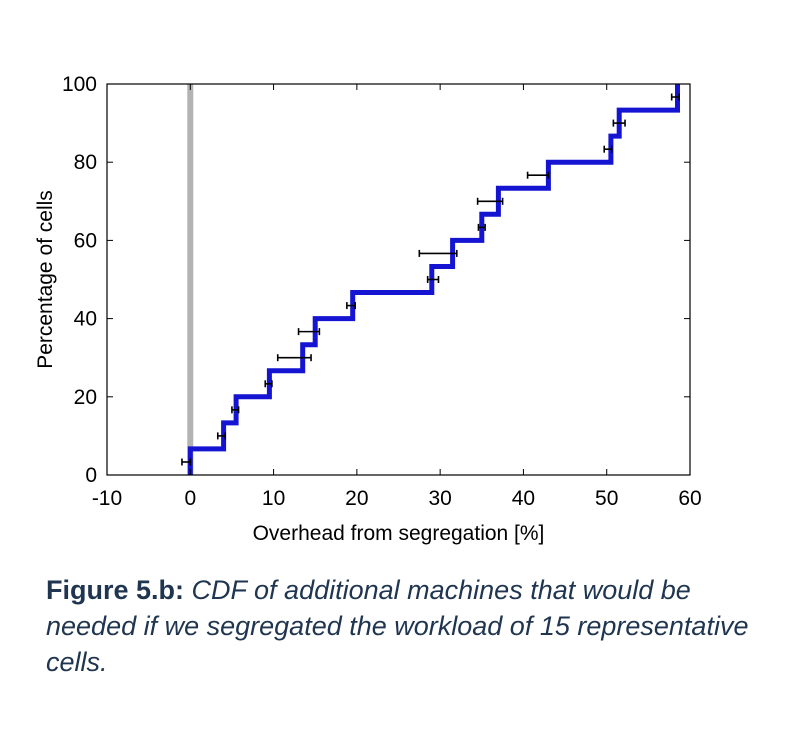 This screenshot has width=804, height=732. What do you see at coordinates (439, 498) in the screenshot?
I see `x-tick-label: 30` at bounding box center [439, 498].